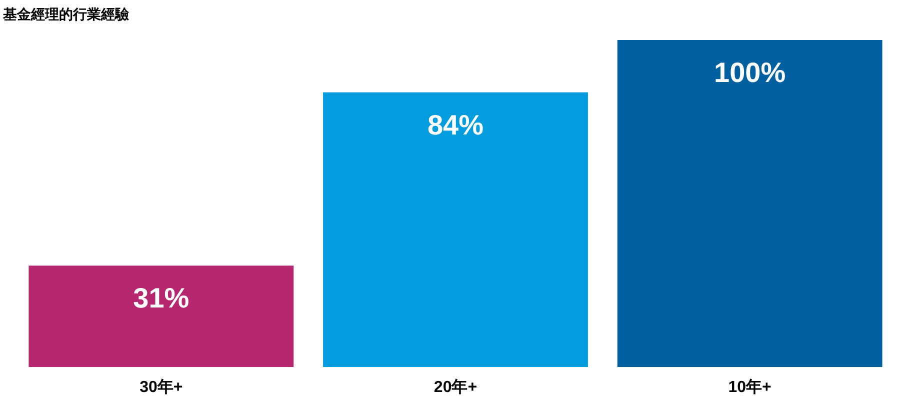 The image size is (917, 403). What do you see at coordinates (455, 124) in the screenshot?
I see `data-label: 84%` at bounding box center [455, 124].